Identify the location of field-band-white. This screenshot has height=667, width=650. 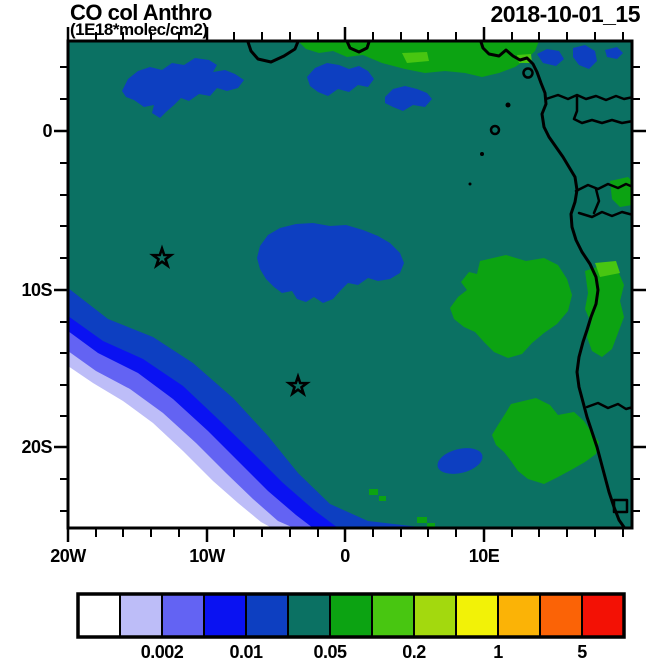
(170, 447).